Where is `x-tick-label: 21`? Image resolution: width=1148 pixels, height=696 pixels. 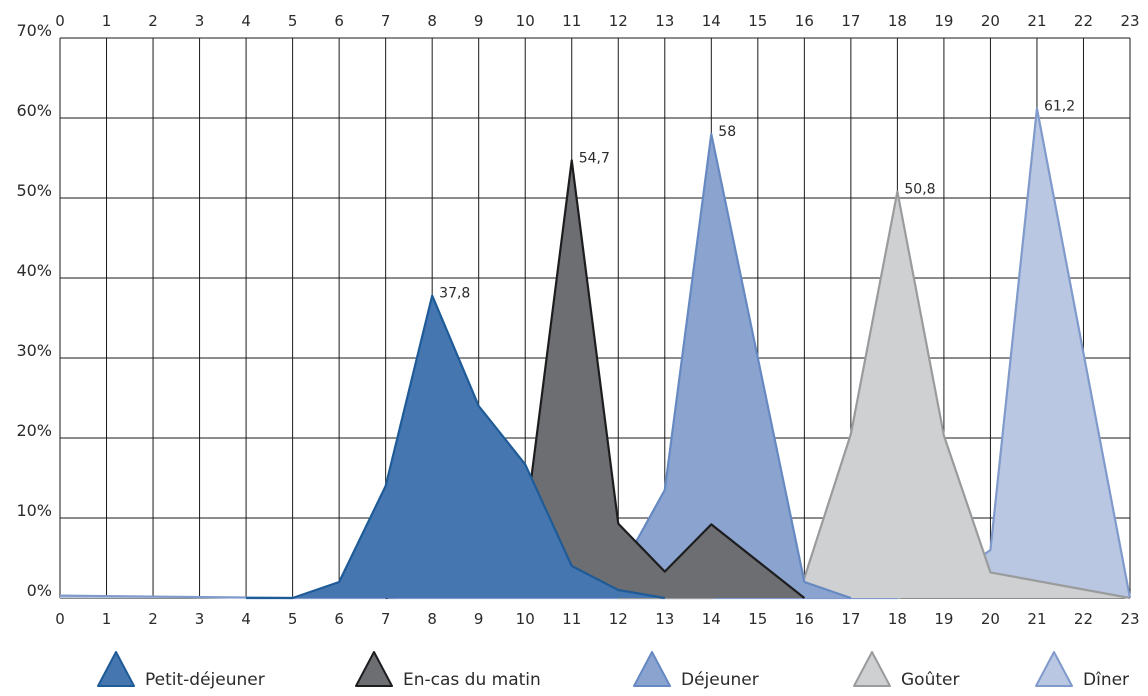 x-tick-label: 21 is located at coordinates (1036, 619).